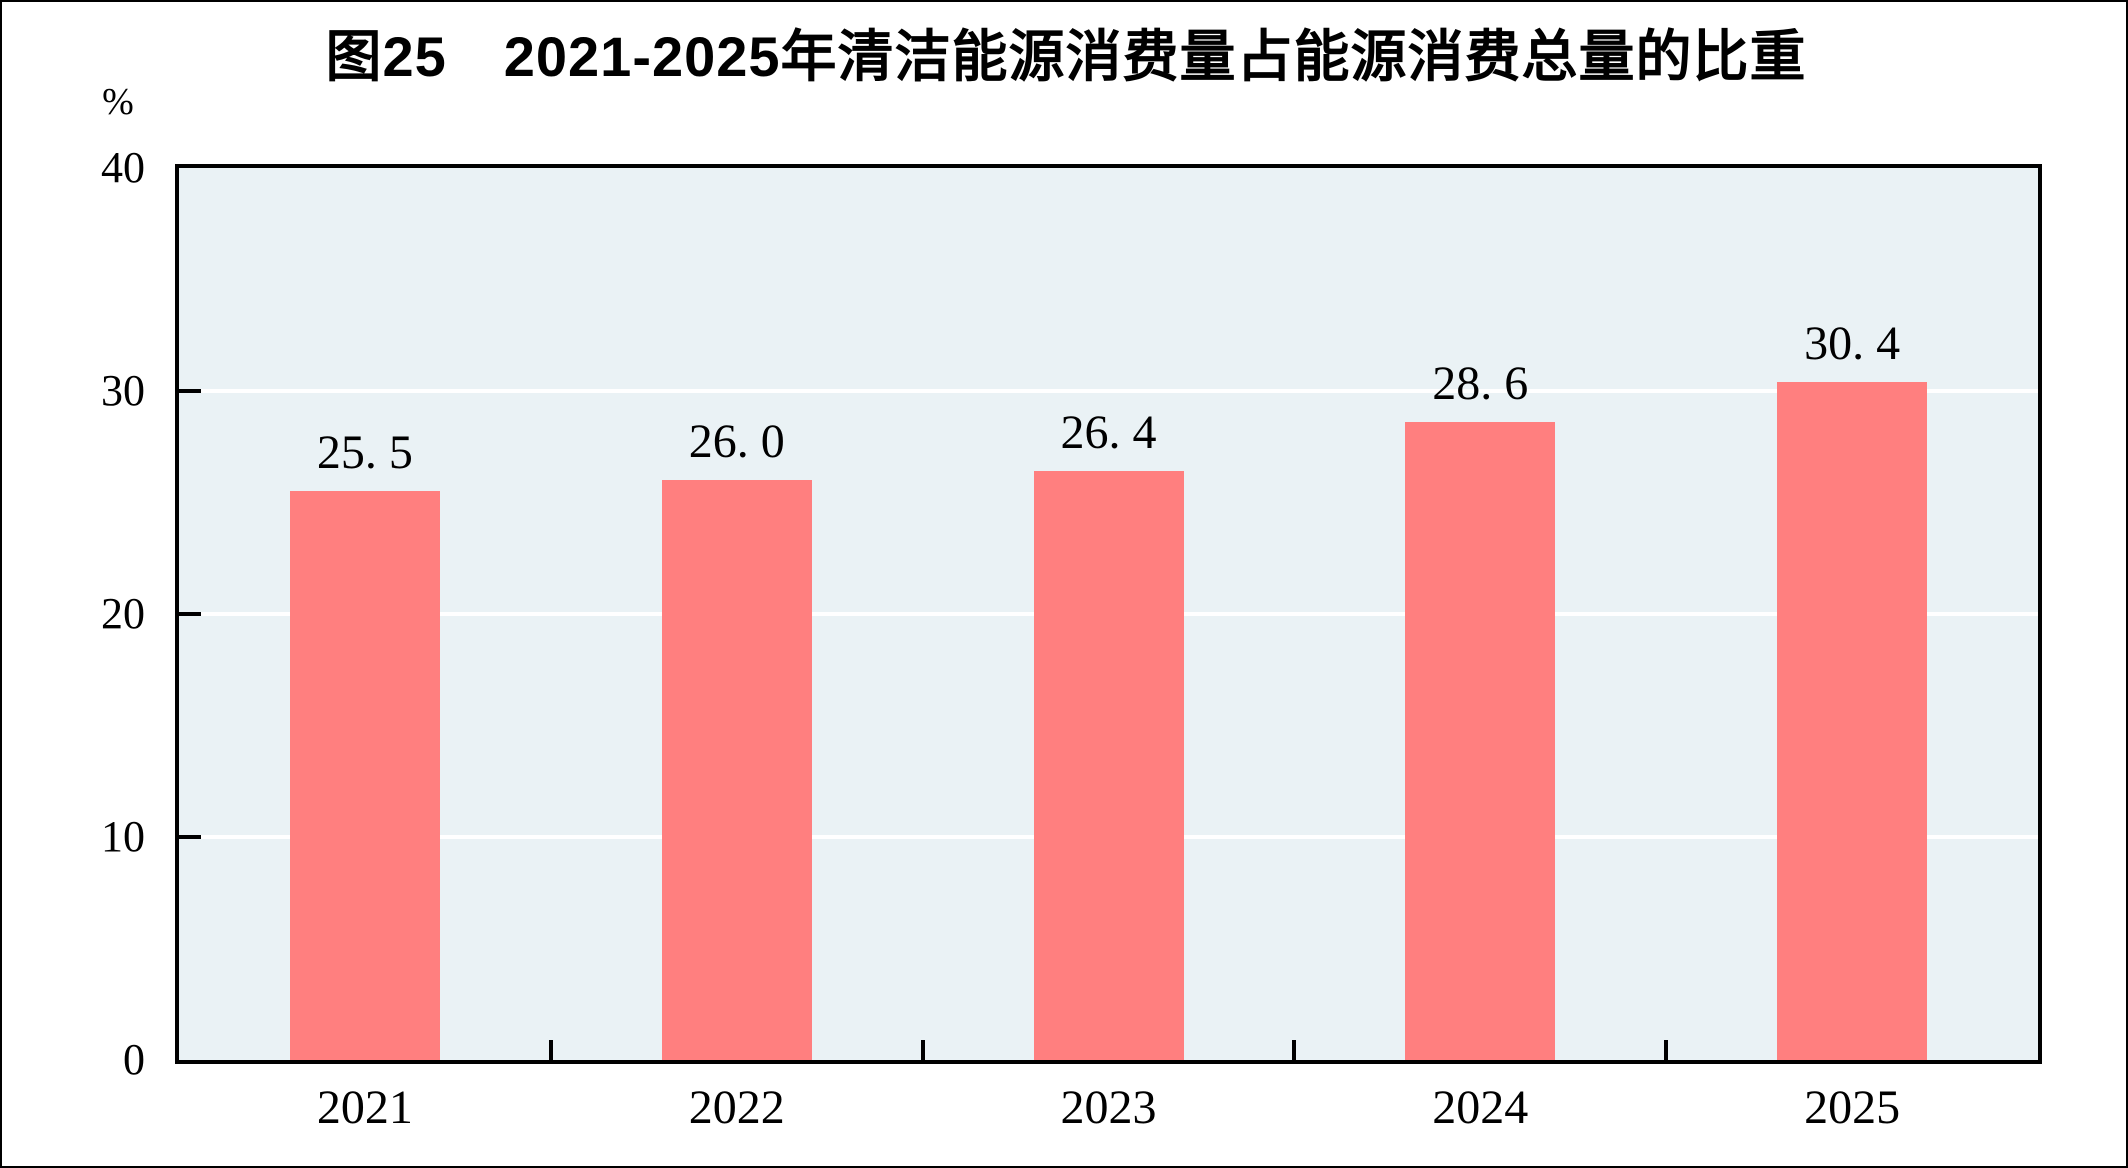 The image size is (2128, 1168). Describe the element at coordinates (364, 1107) in the screenshot. I see `x-tick-label: 2021` at that location.